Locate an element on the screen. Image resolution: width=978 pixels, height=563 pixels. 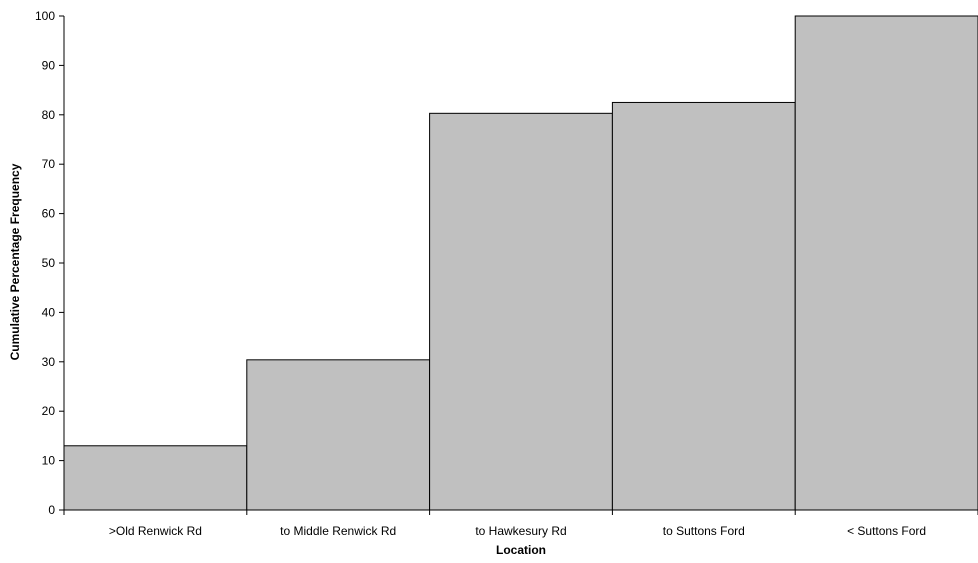
y-tick-label-0: 0 is located at coordinates (51, 510).